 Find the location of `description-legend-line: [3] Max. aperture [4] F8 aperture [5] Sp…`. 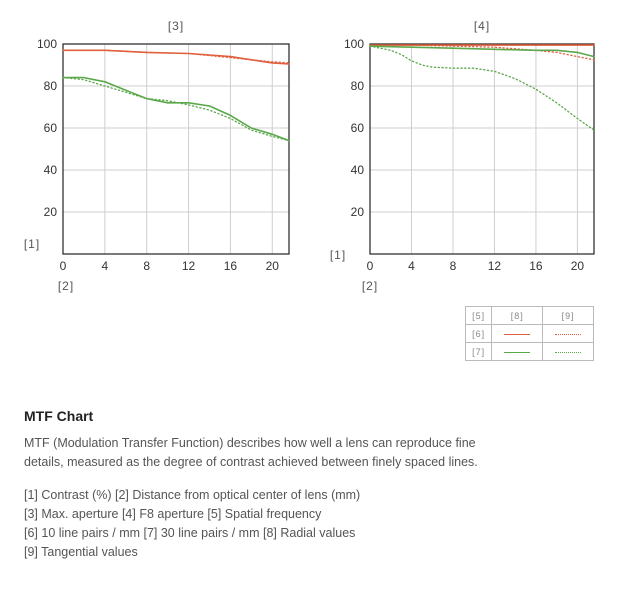

description-legend-line: [3] Max. aperture [4] F8 aperture [5] Sp… is located at coordinates (173, 514).